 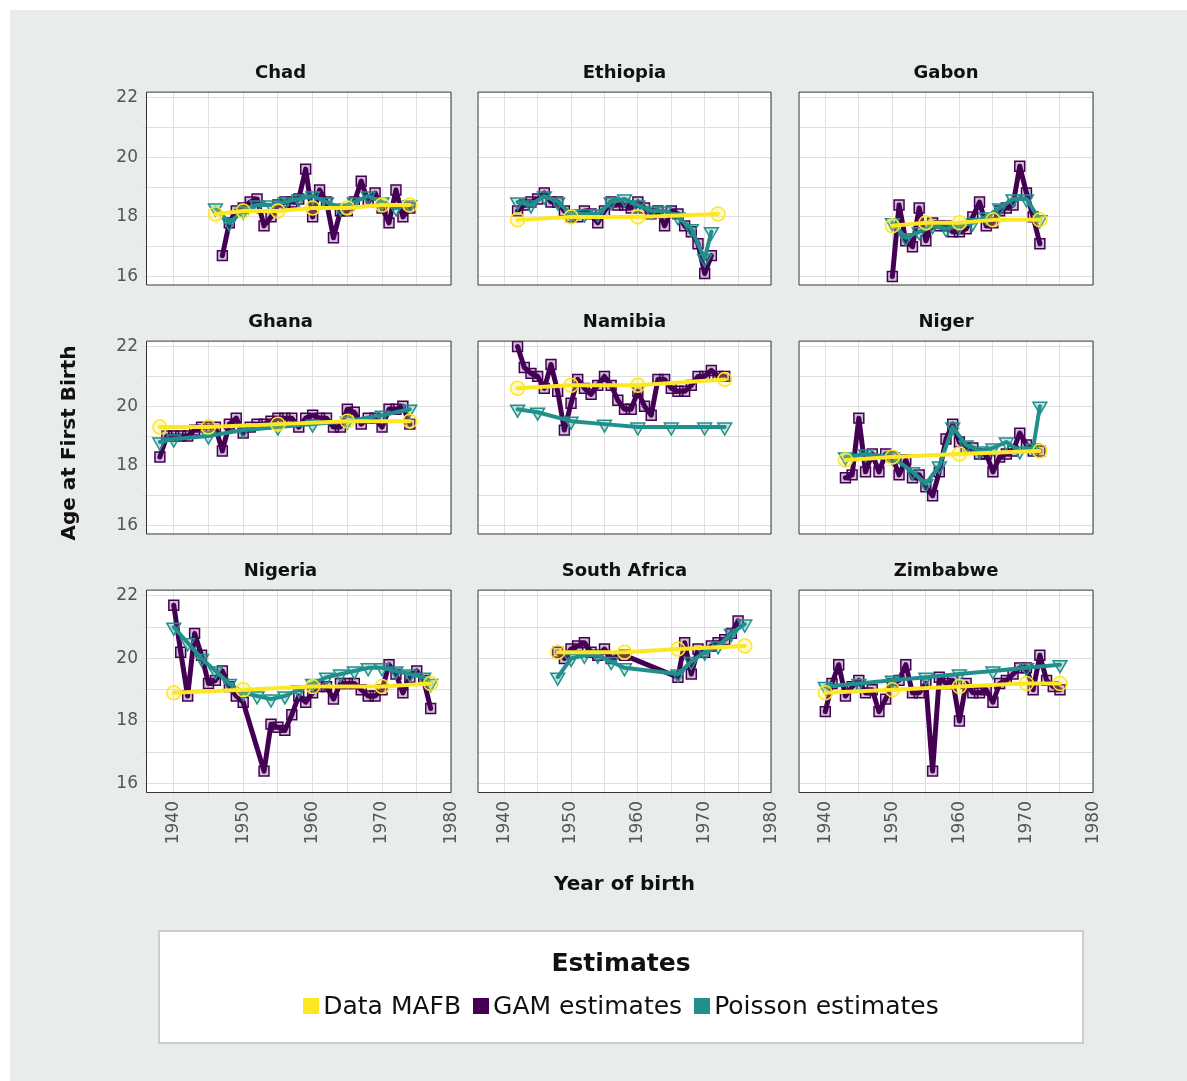 What do you see at coordinates (946, 72) in the screenshot?
I see `chart-title: Gabon` at bounding box center [946, 72].